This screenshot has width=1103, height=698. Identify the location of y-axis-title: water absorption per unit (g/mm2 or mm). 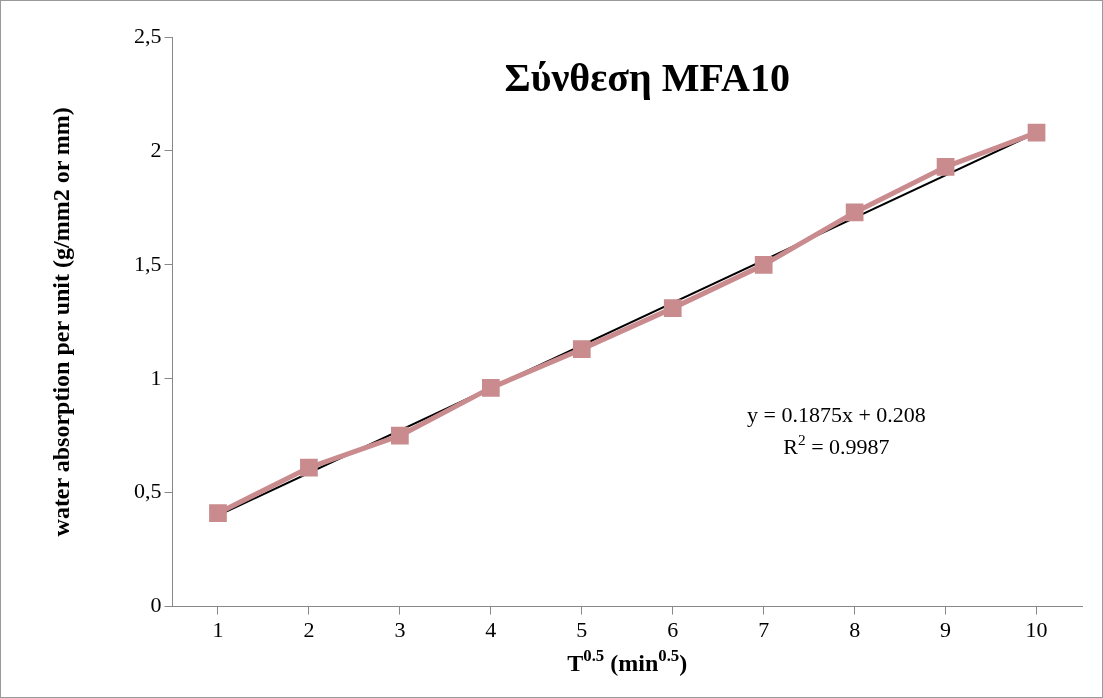
(61, 322).